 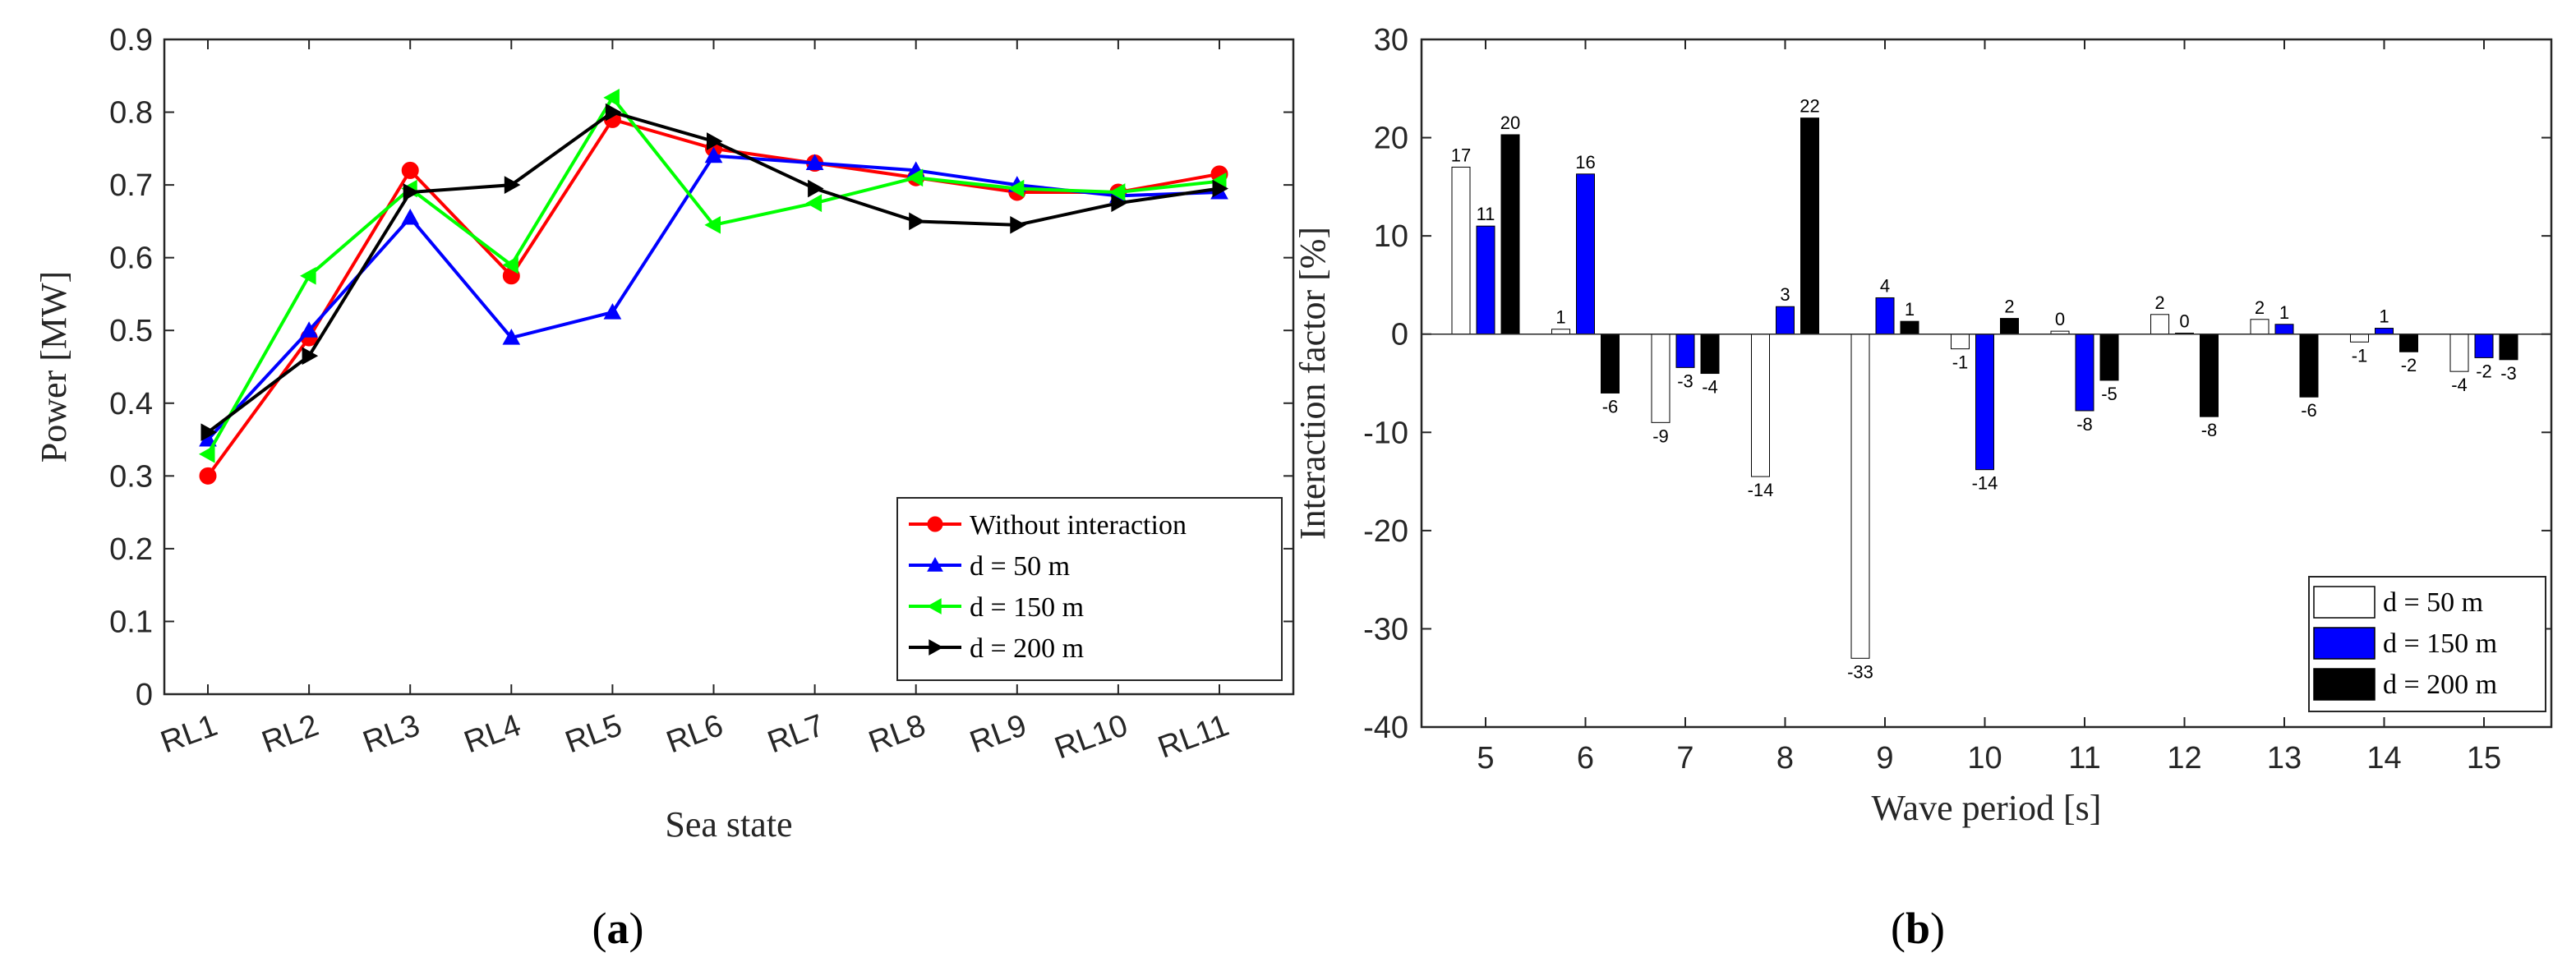 What do you see at coordinates (492, 734) in the screenshot?
I see `x-tick-label-a: RL4` at bounding box center [492, 734].